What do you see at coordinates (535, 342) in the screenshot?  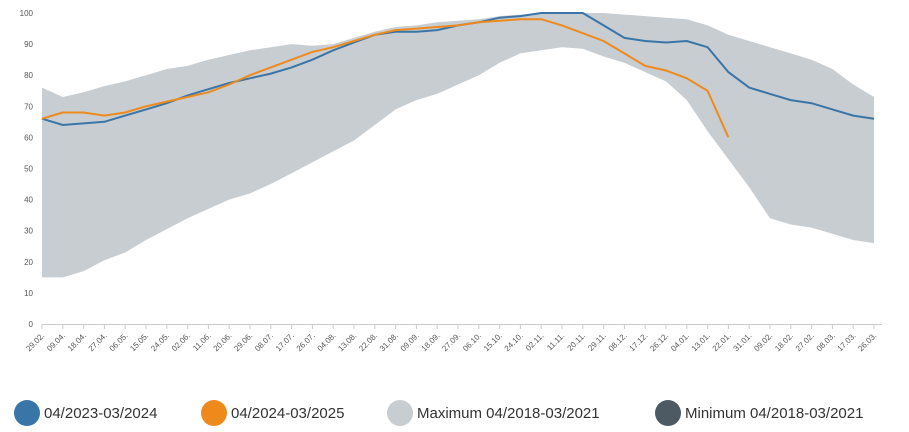 I see `x-tick-label: 02.11.` at bounding box center [535, 342].